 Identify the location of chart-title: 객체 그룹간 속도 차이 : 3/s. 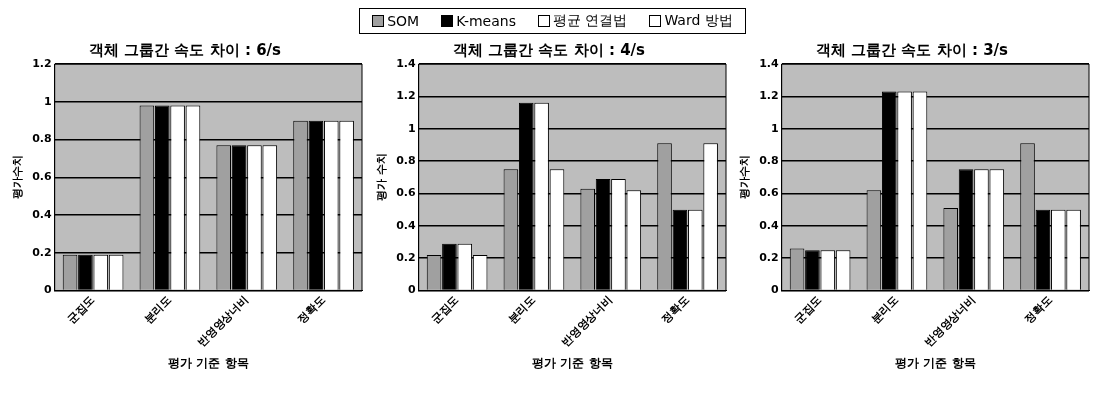
(912, 49).